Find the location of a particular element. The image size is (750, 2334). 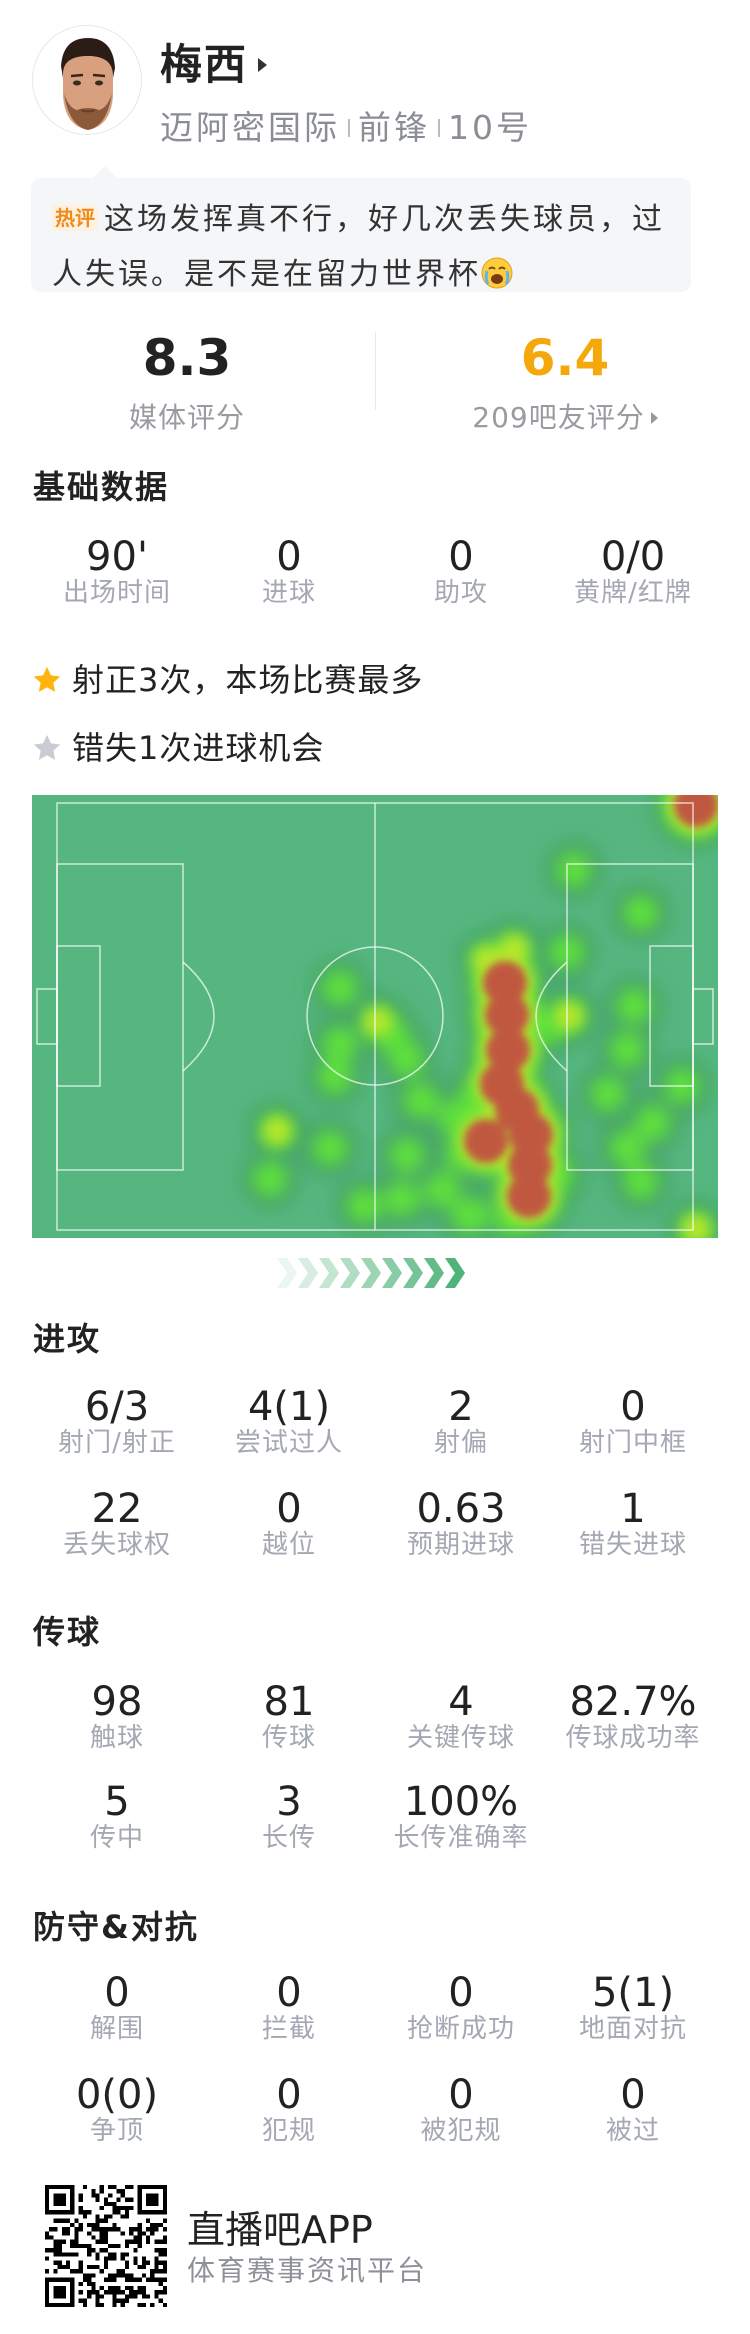

basic-stats-row: 90' 出场时间 0 进球 0 助攻 0/0 黄牌/红牌 is located at coordinates (375, 573).